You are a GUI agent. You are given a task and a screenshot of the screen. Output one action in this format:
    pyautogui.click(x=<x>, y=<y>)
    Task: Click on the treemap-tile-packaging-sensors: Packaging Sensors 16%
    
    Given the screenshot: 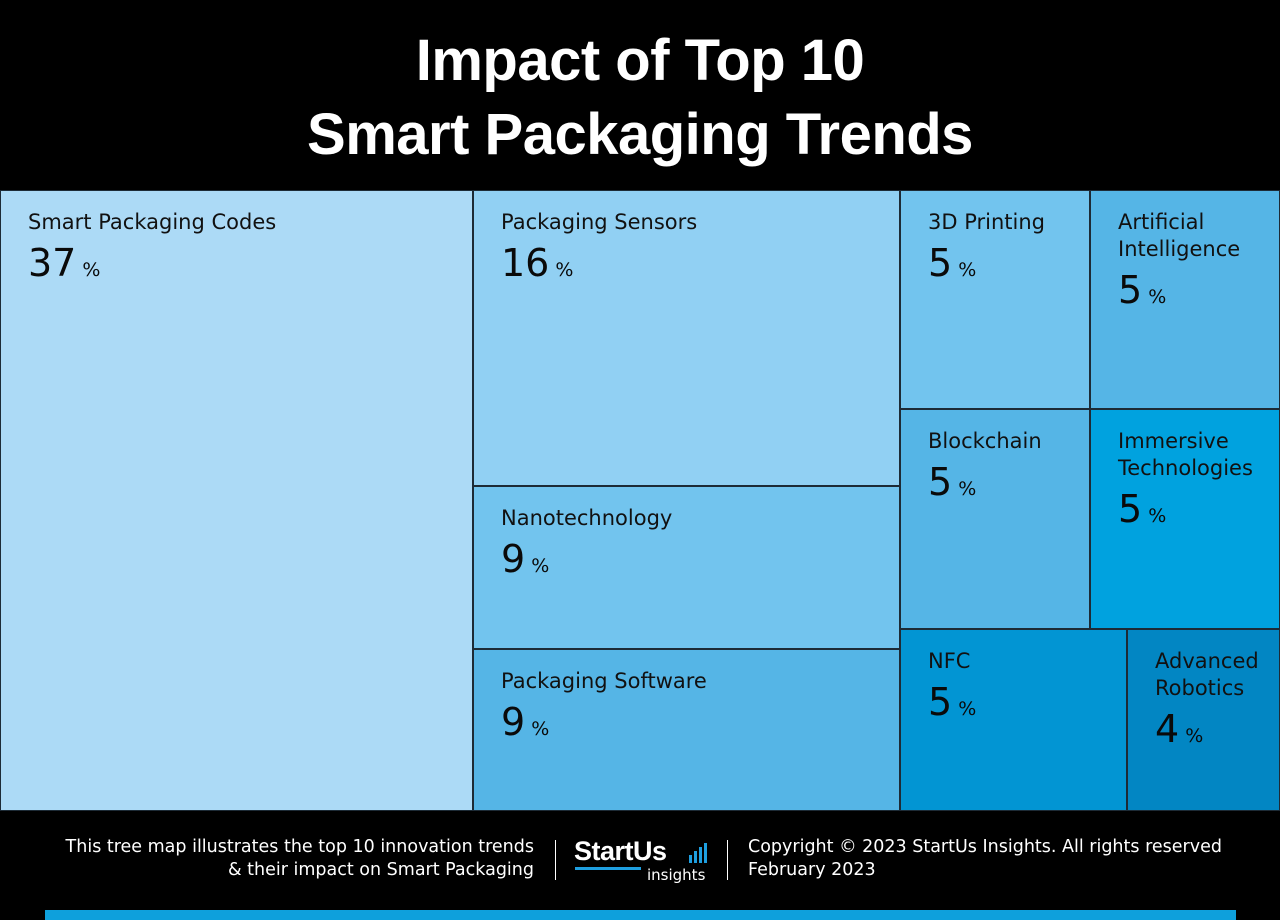 What is the action you would take?
    pyautogui.click(x=686, y=338)
    